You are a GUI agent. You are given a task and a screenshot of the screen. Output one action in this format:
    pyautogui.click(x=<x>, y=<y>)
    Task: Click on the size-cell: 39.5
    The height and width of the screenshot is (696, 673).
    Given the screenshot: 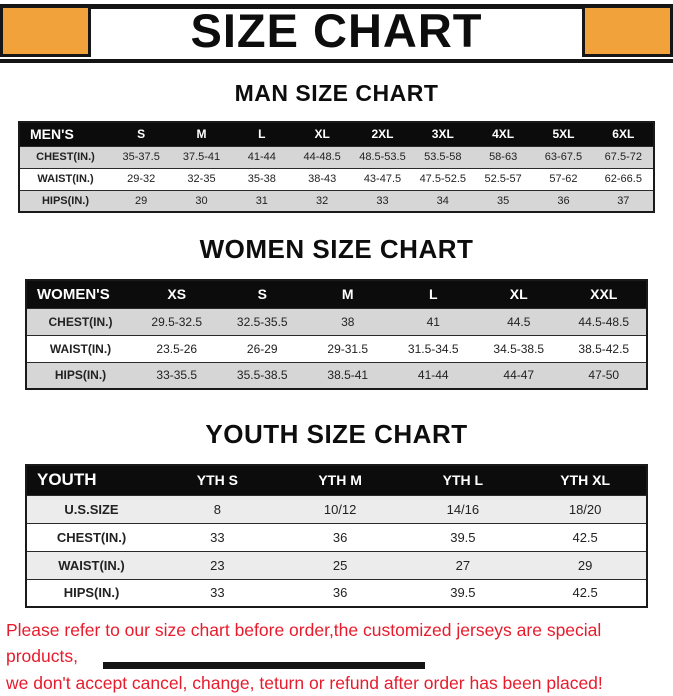 What is the action you would take?
    pyautogui.click(x=463, y=536)
    